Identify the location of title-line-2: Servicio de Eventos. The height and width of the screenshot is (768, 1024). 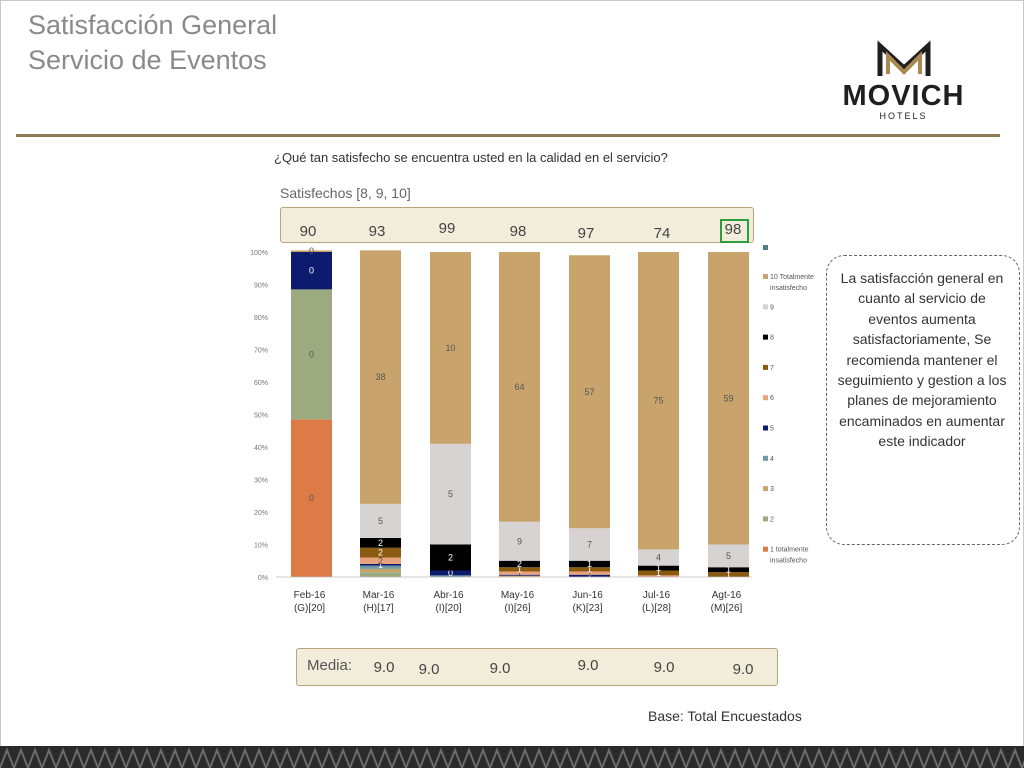
(147, 60).